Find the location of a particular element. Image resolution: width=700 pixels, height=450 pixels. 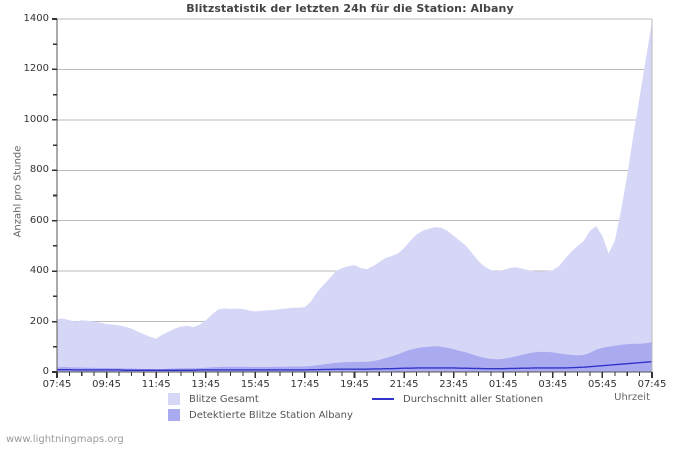

y-tick-label: 800 is located at coordinates (39, 170).